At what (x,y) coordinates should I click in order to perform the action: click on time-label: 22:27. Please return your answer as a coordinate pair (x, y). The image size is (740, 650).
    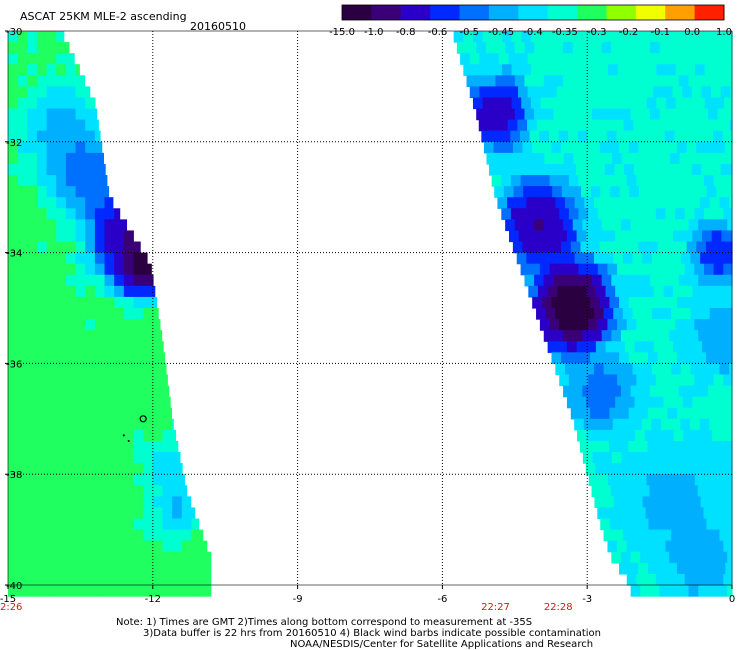
    Looking at the image, I should click on (495, 607).